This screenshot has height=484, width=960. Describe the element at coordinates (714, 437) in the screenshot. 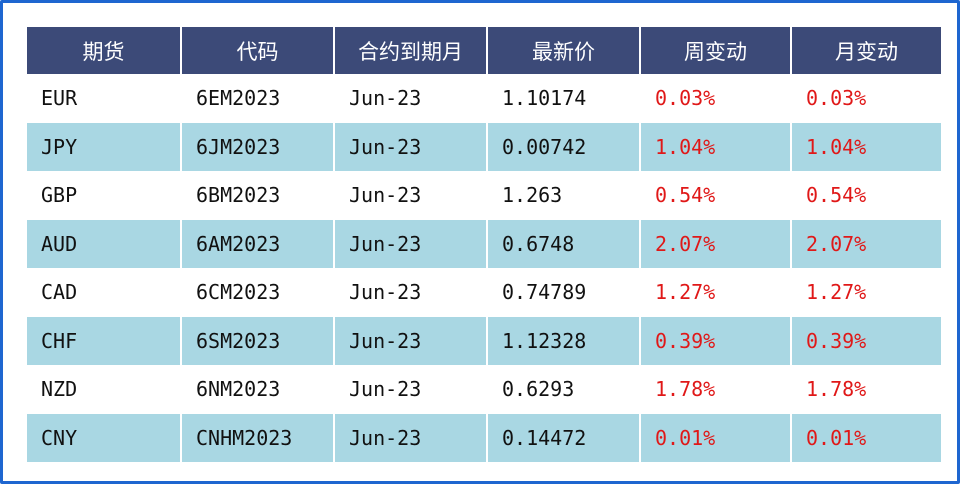

I see `cell-weekly-change: 0.01%` at that location.